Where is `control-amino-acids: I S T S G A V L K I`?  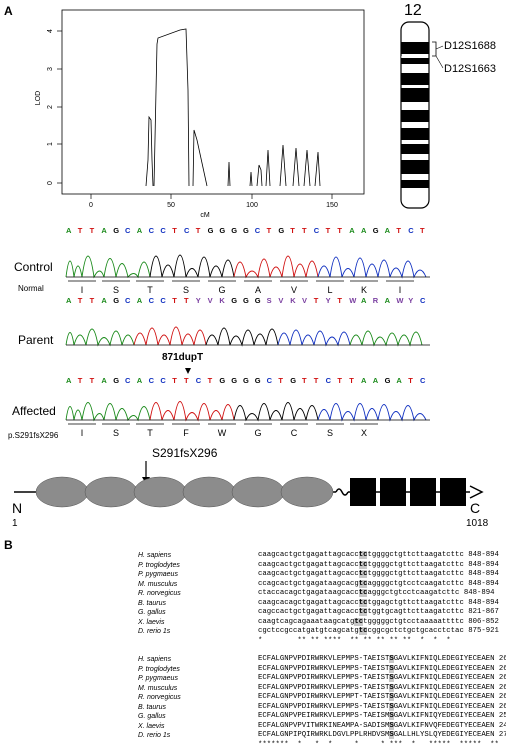
control-amino-acids: I S T S G A V L K I is located at coordinates (241, 290).